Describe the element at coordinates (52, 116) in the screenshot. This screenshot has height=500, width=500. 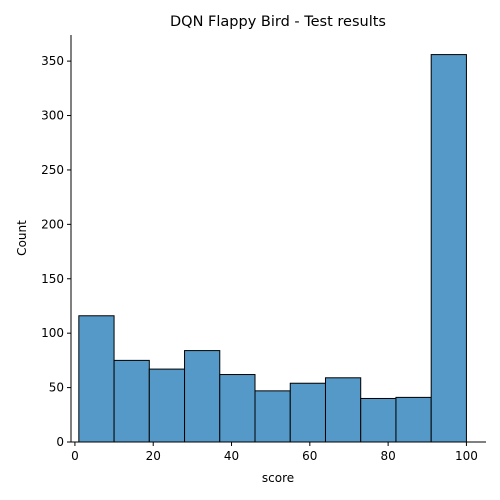
I see `y-tick-label: 300` at that location.